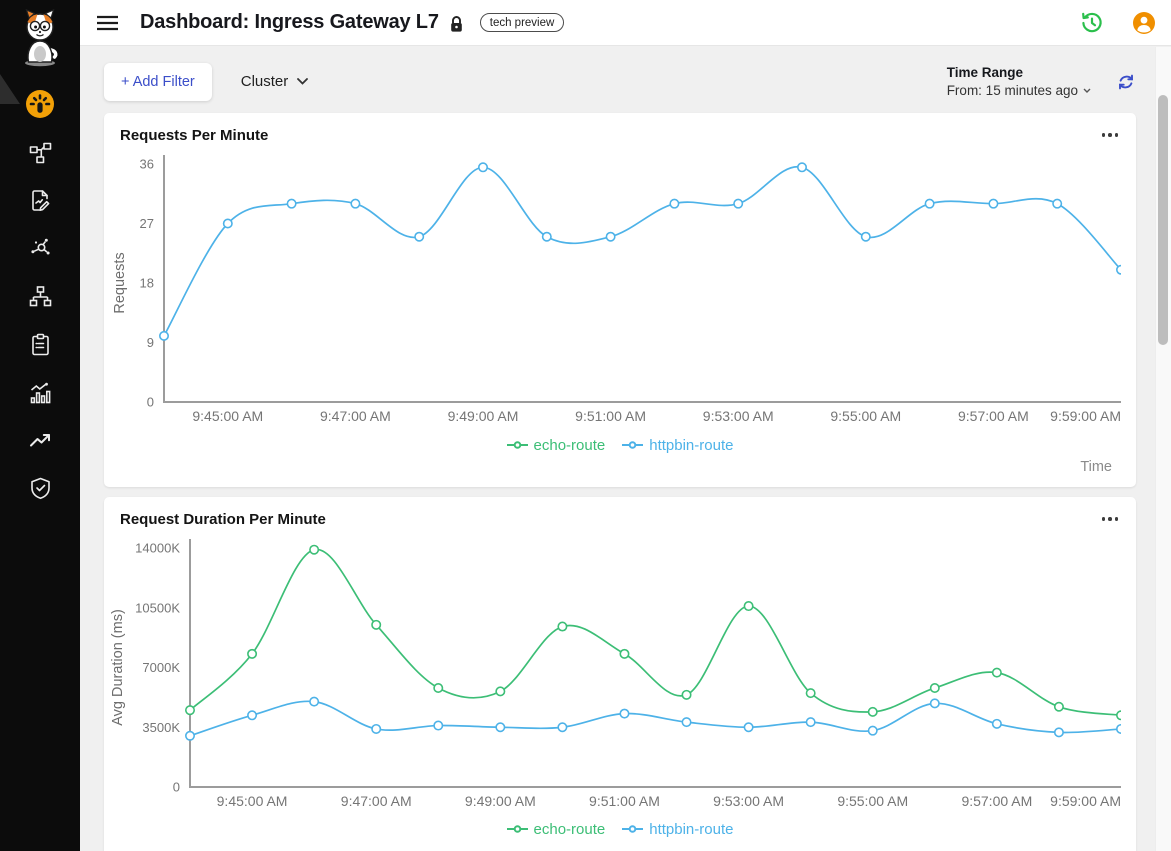 This screenshot has height=851, width=1171. Describe the element at coordinates (40, 248) in the screenshot. I see `sidebar-item-services` at that location.